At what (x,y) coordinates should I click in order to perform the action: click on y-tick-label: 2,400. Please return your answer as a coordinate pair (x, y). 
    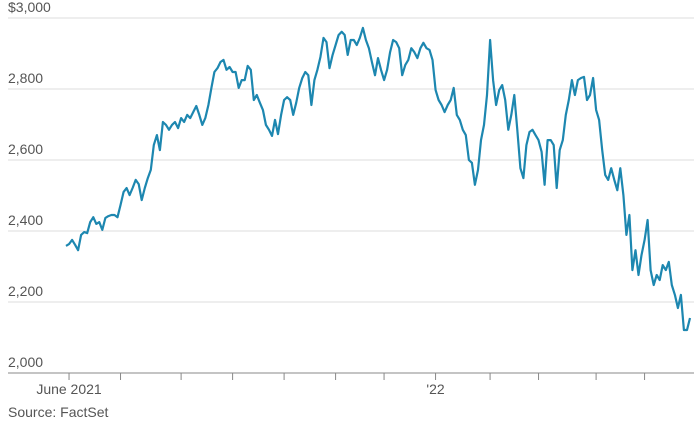
    Looking at the image, I should click on (25, 220).